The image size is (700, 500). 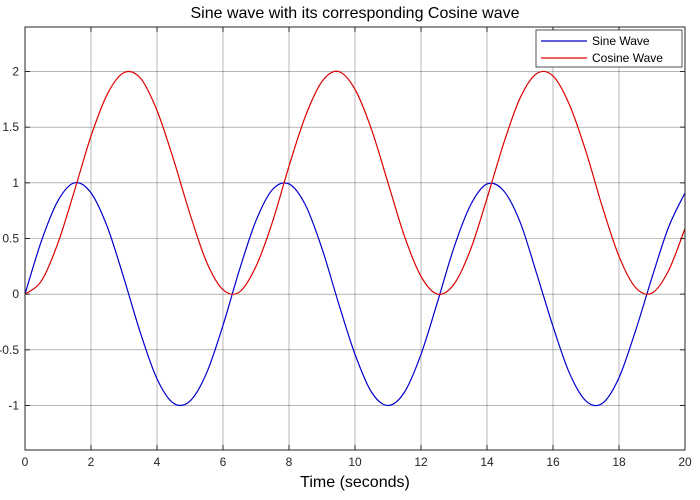 What do you see at coordinates (553, 462) in the screenshot?
I see `x-tick-label: 16` at bounding box center [553, 462].